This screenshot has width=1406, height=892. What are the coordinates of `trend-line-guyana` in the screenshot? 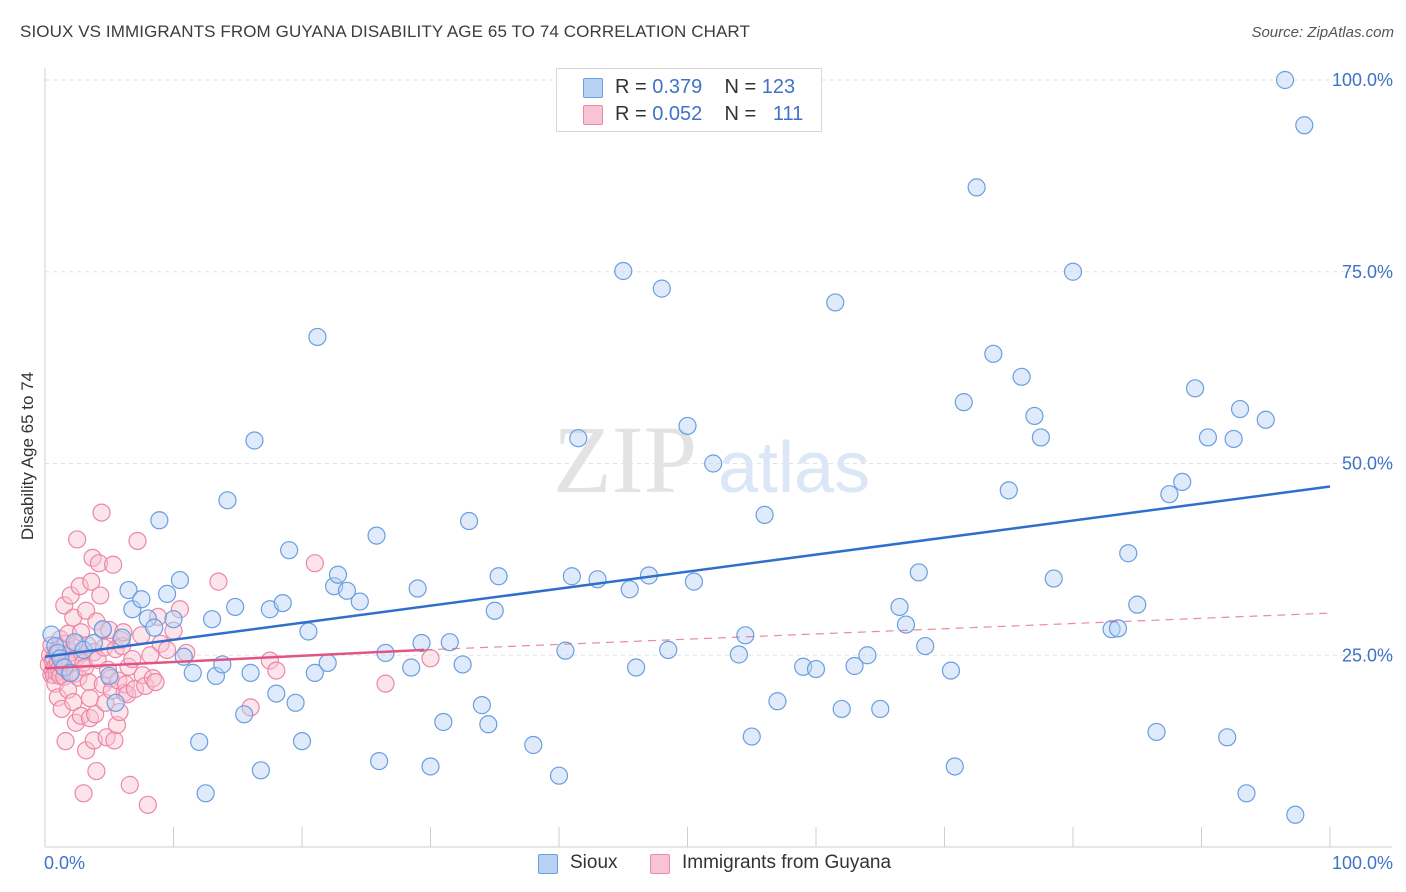 It's located at (234, 659).